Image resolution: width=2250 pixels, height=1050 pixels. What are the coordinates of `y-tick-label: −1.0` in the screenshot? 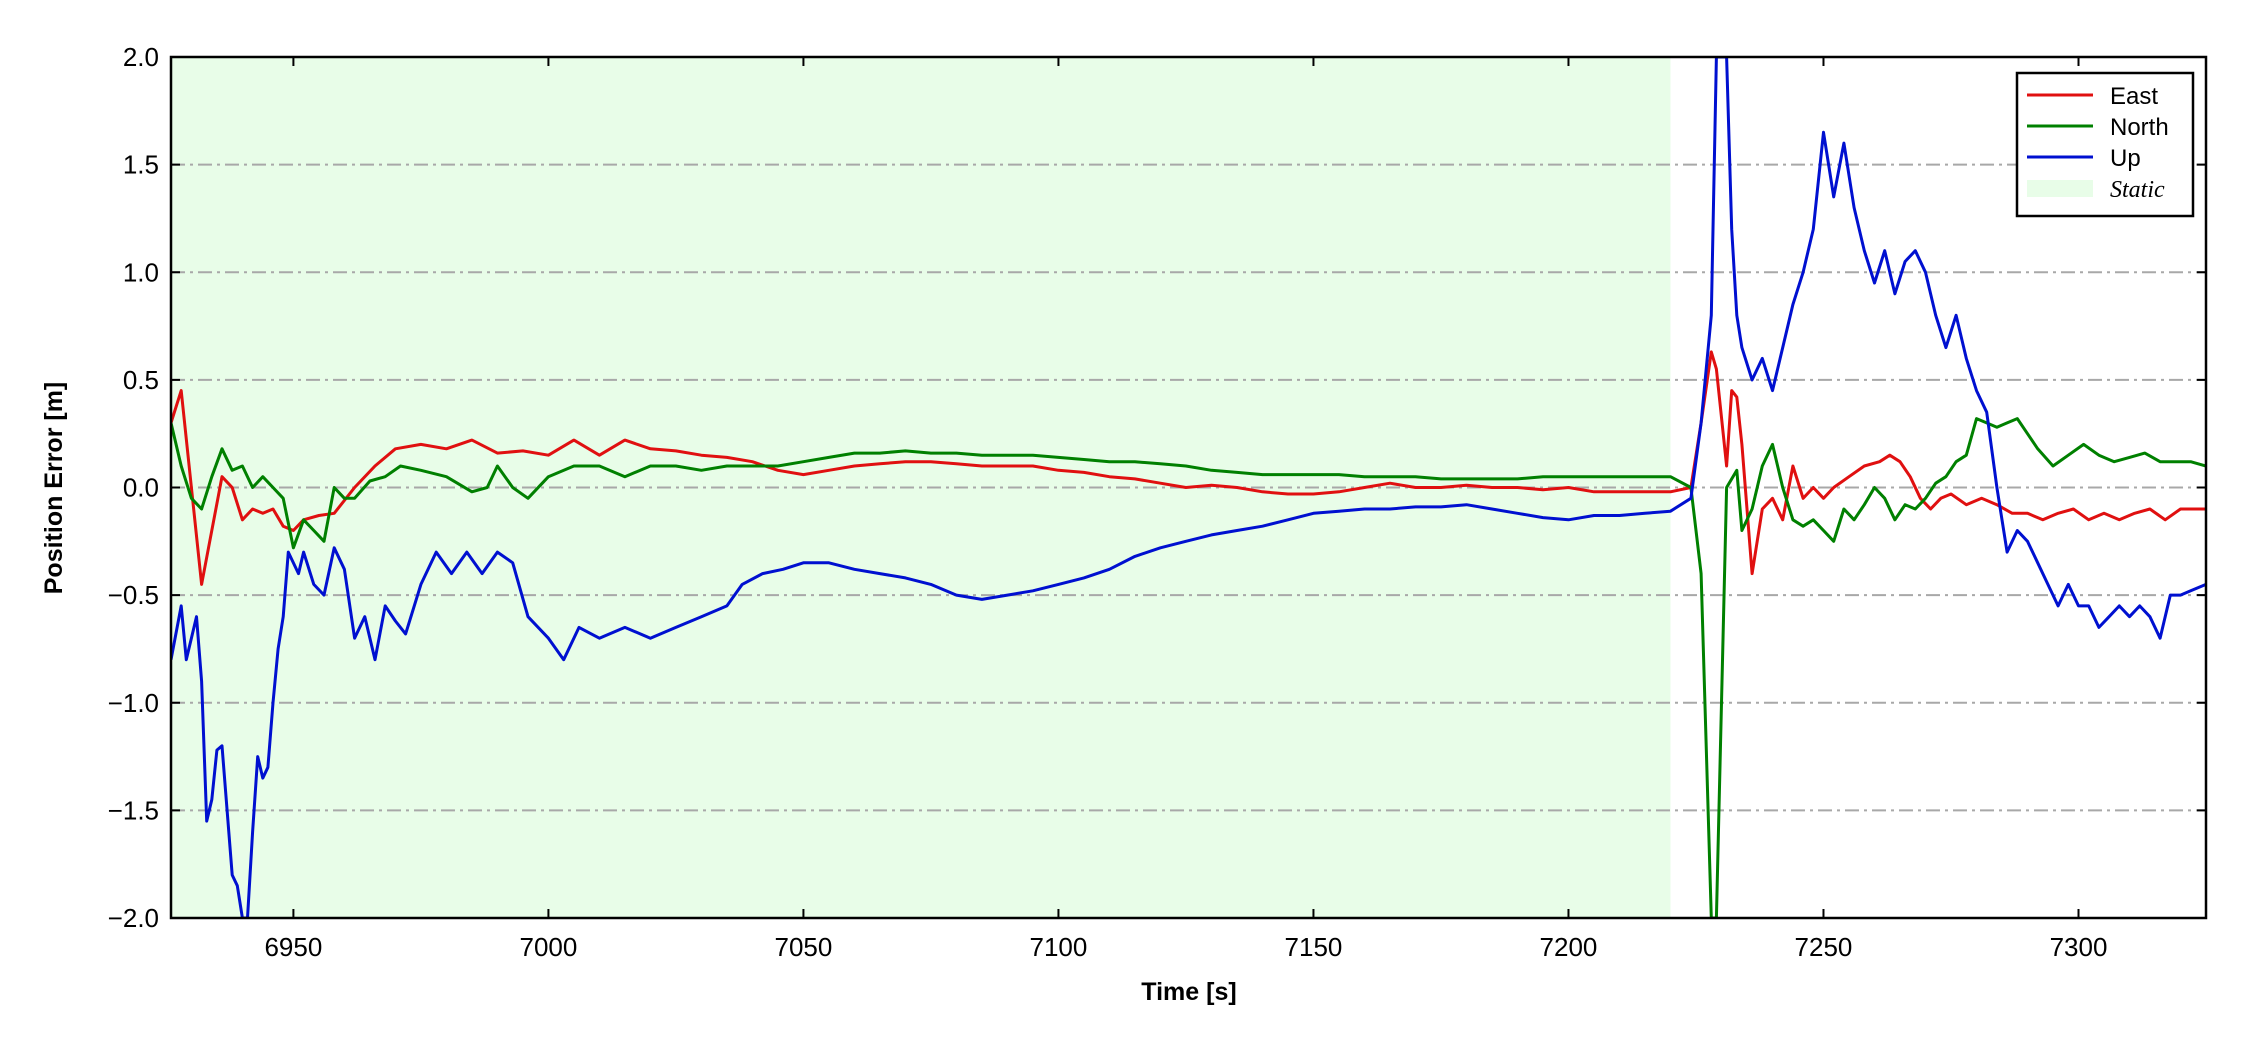 It's located at (133, 703).